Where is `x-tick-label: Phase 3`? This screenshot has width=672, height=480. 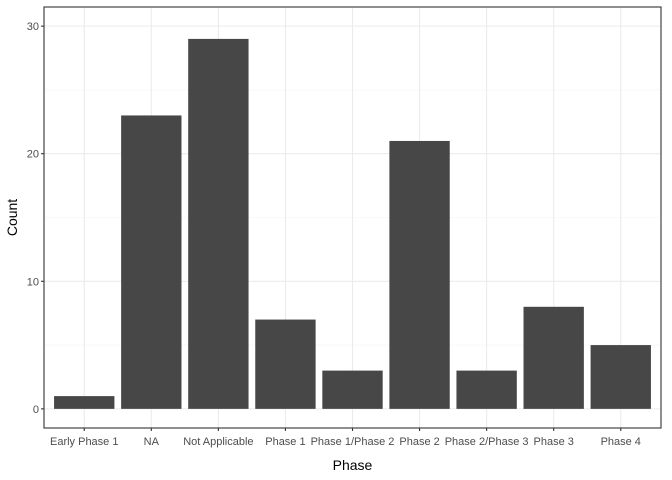
x-tick-label: Phase 3 is located at coordinates (554, 442).